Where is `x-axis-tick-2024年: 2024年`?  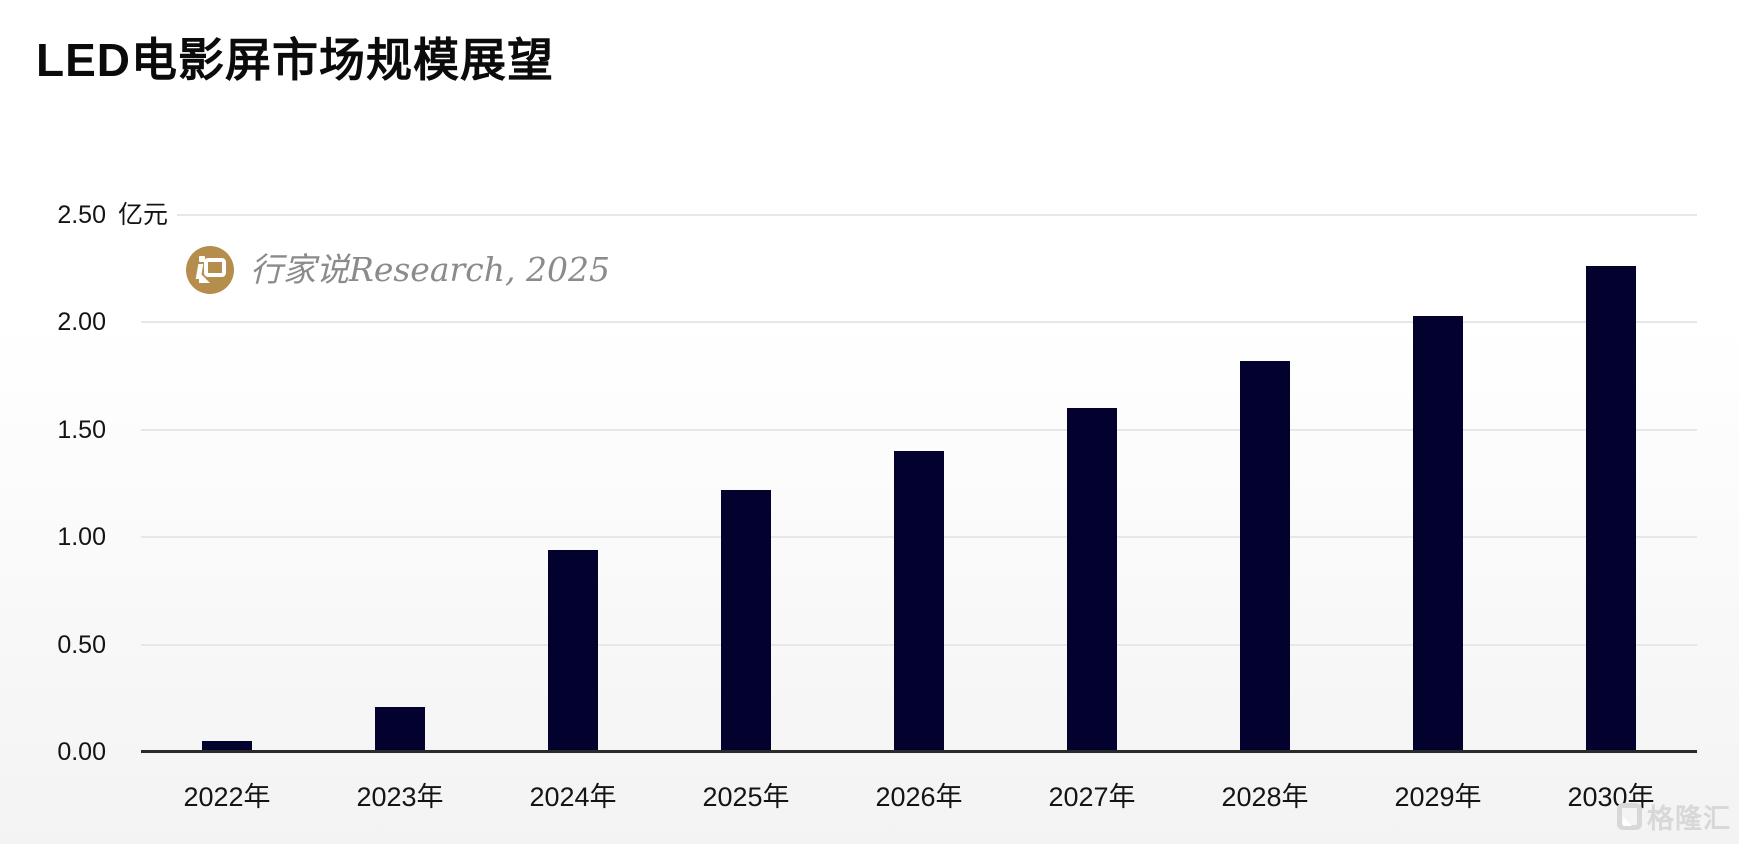
x-axis-tick-2024年: 2024年 is located at coordinates (573, 797).